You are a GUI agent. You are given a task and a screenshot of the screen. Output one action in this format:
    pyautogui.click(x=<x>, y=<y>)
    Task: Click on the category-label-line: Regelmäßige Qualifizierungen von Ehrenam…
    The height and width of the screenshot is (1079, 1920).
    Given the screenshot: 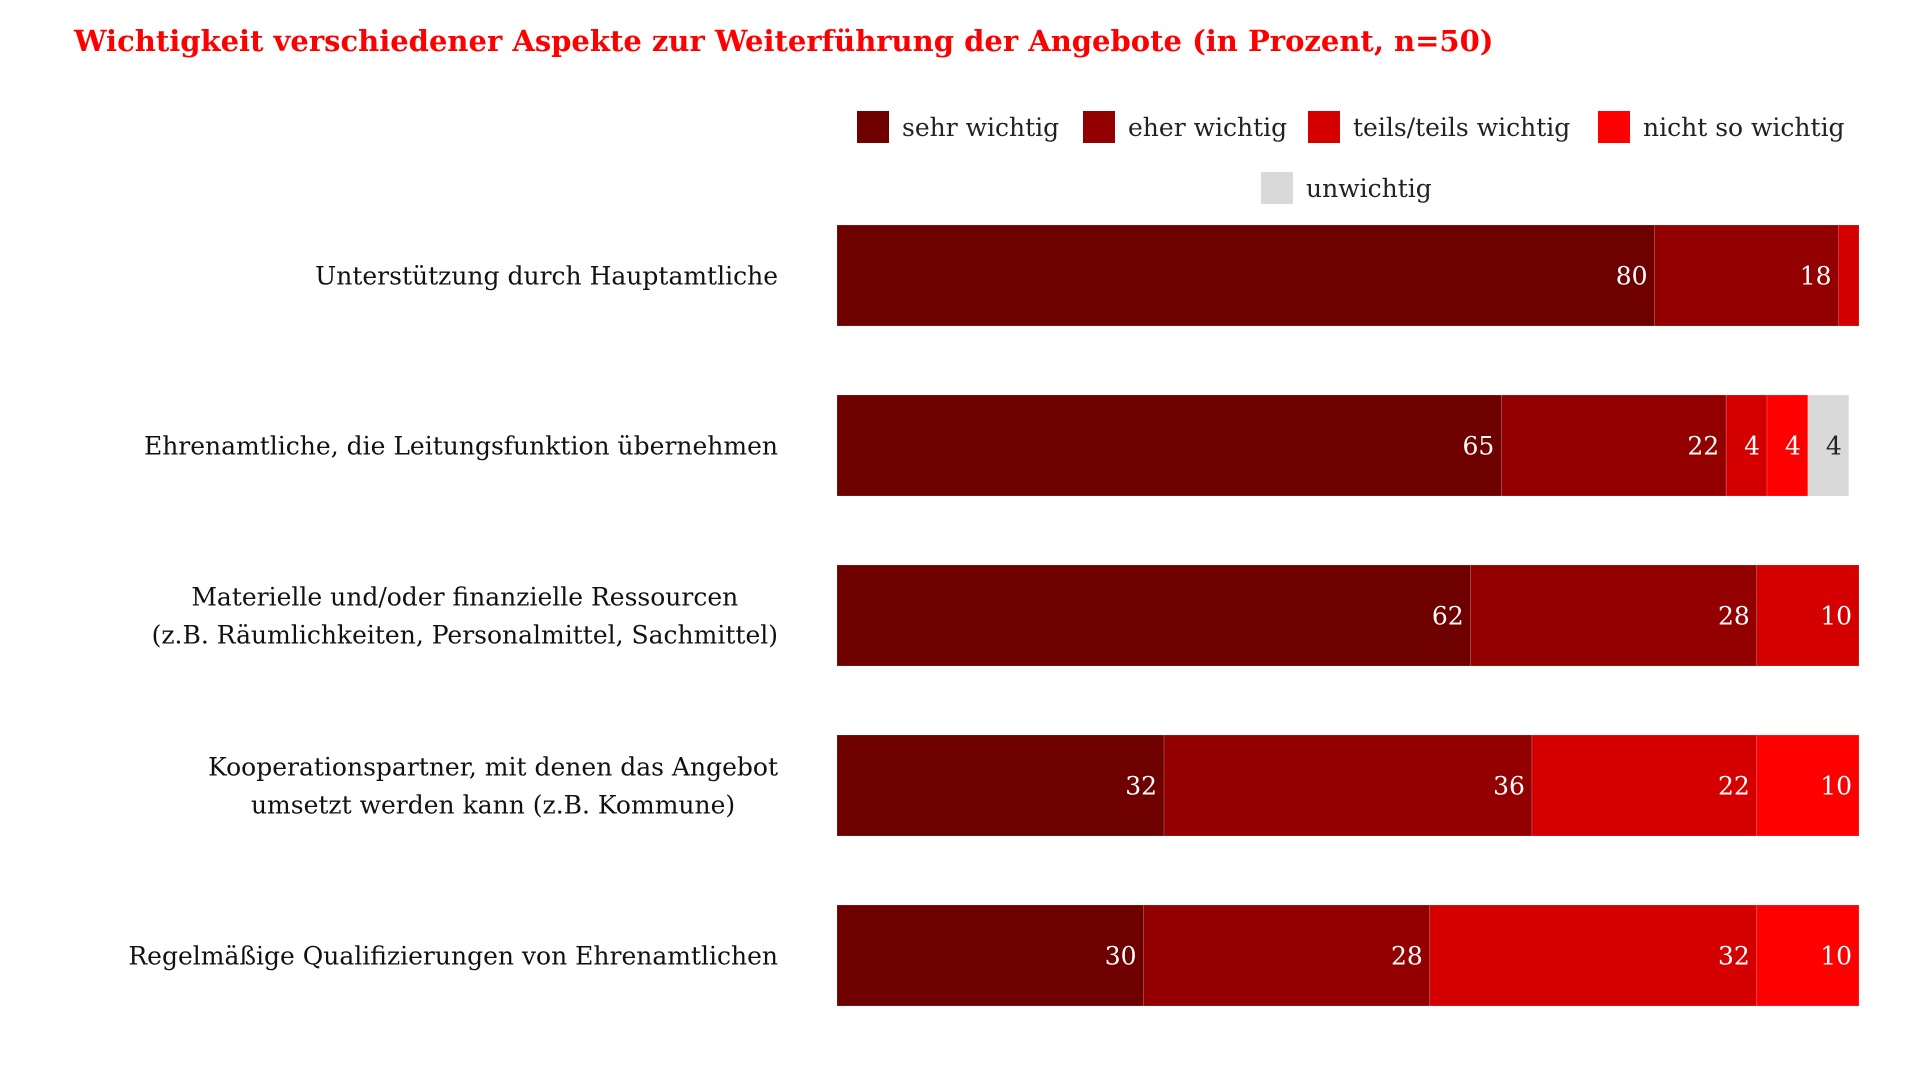 What is the action you would take?
    pyautogui.click(x=453, y=956)
    